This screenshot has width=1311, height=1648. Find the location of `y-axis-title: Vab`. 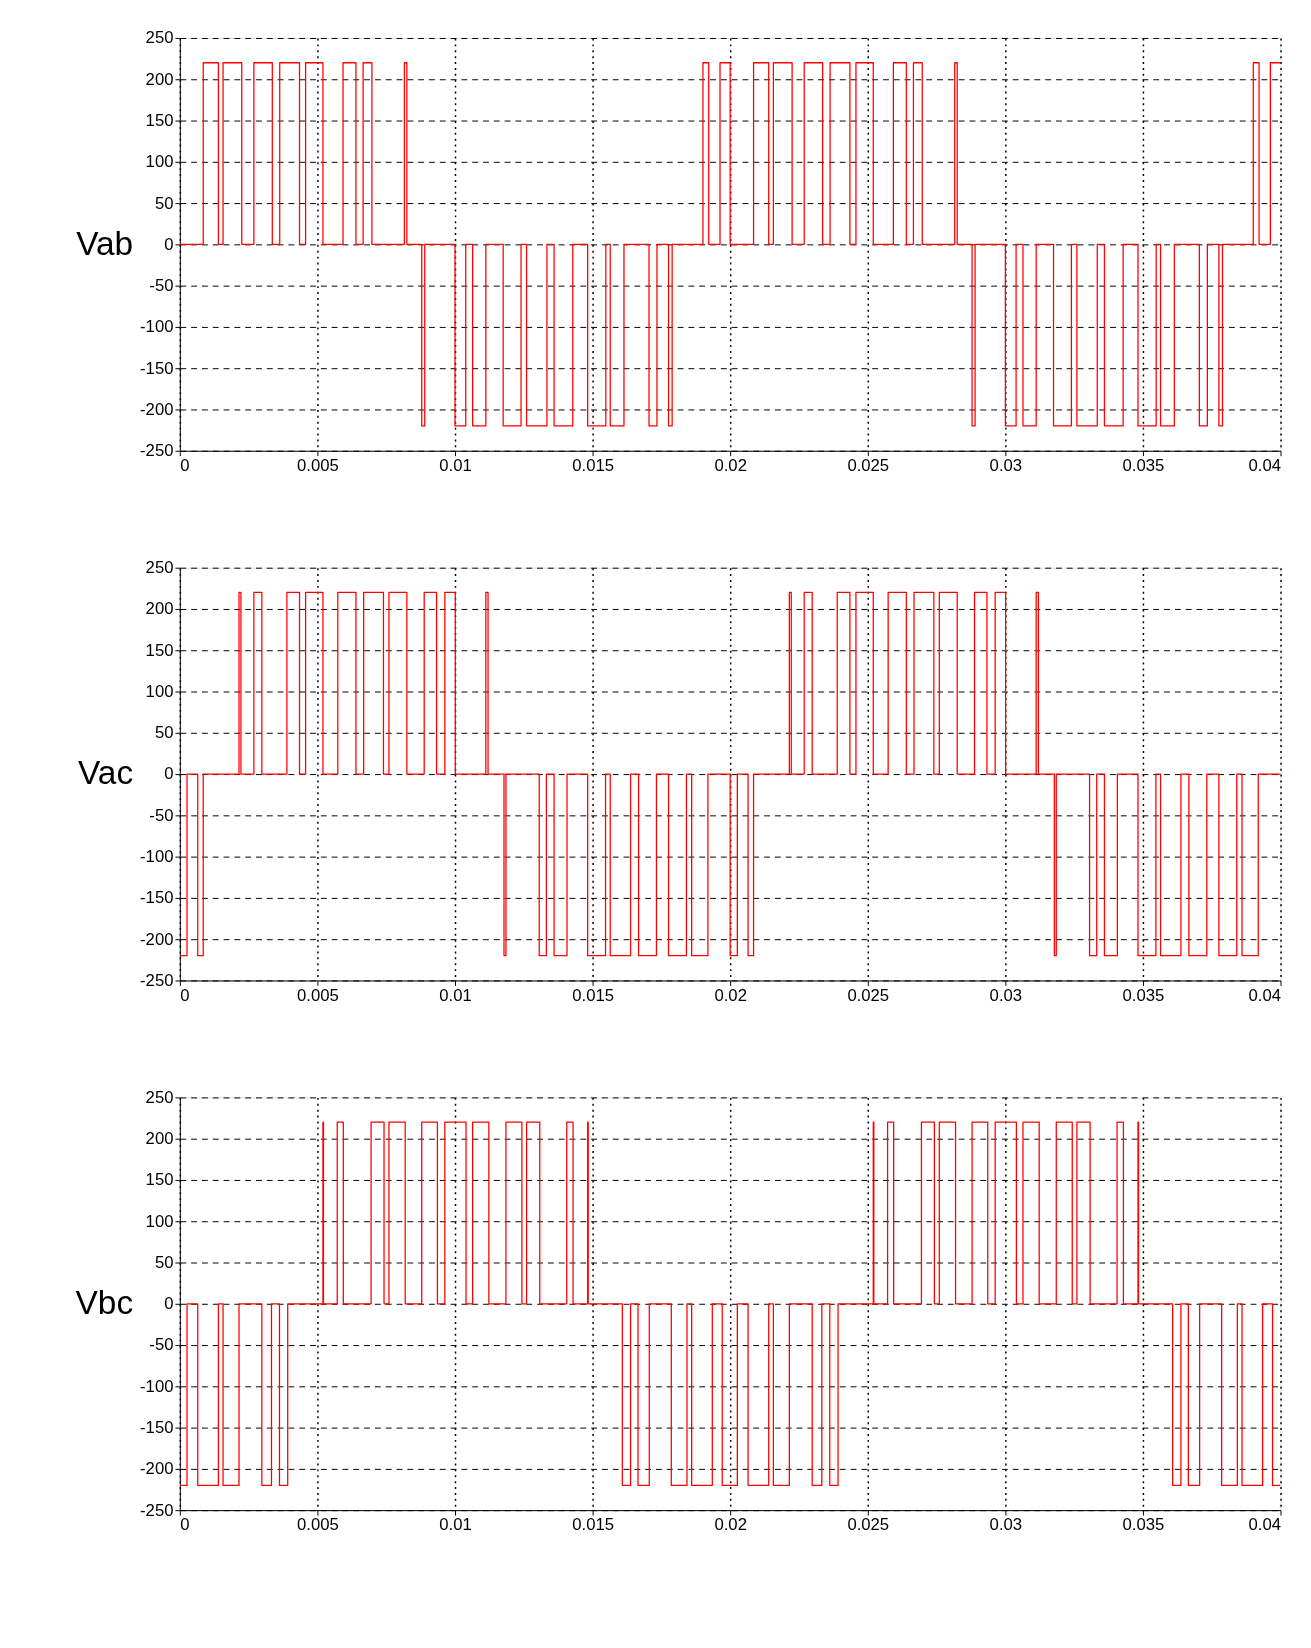

y-axis-title: Vab is located at coordinates (105, 243).